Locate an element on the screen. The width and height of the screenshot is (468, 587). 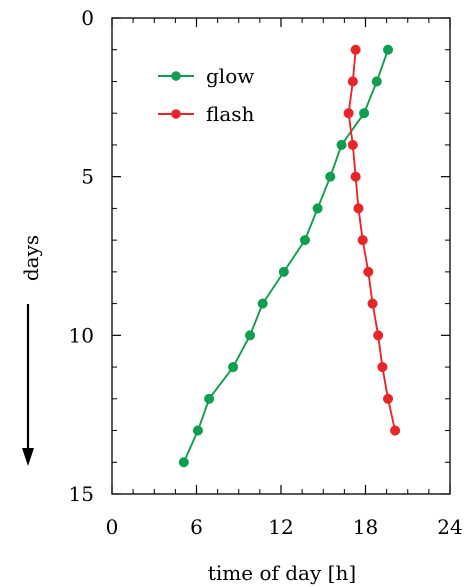
legend-item-flash: flash is located at coordinates (206, 114).